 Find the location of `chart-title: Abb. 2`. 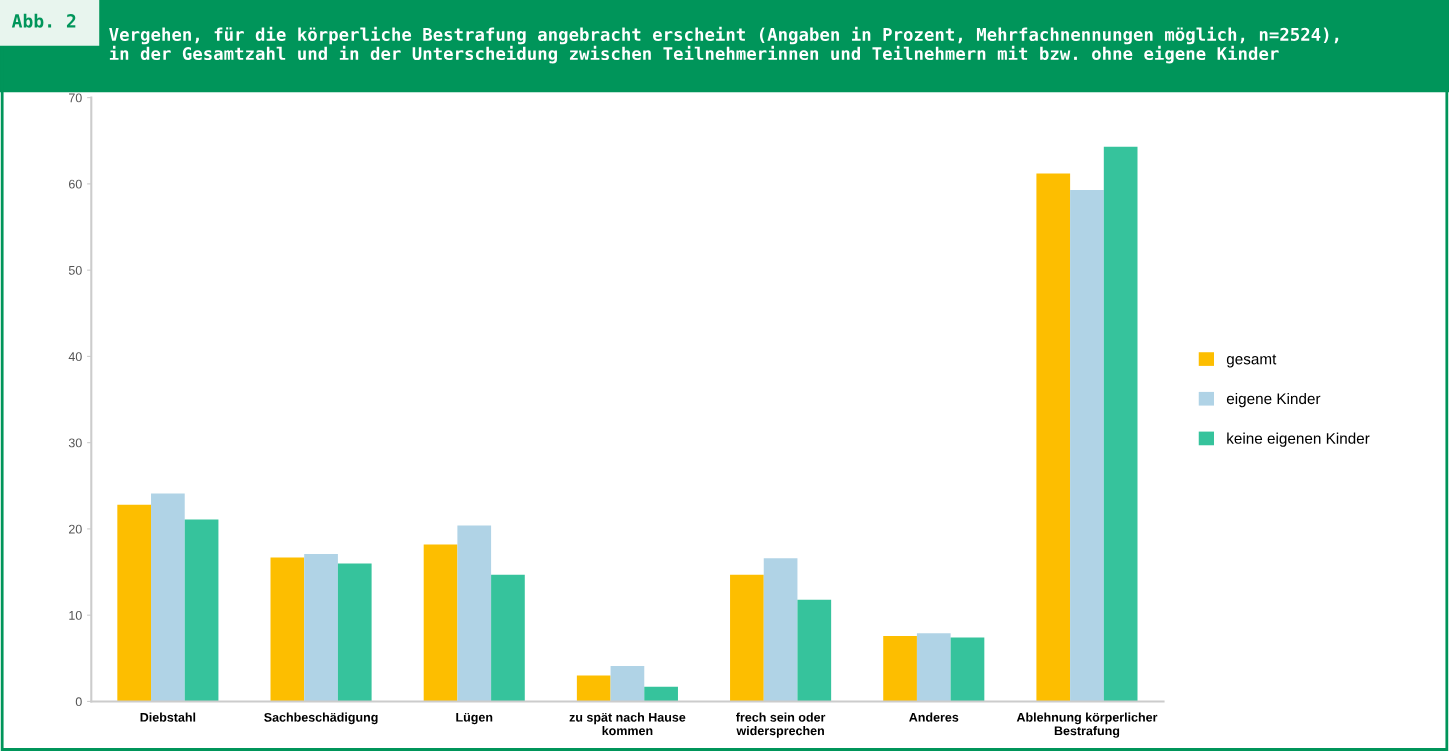

chart-title: Abb. 2 is located at coordinates (43, 20).